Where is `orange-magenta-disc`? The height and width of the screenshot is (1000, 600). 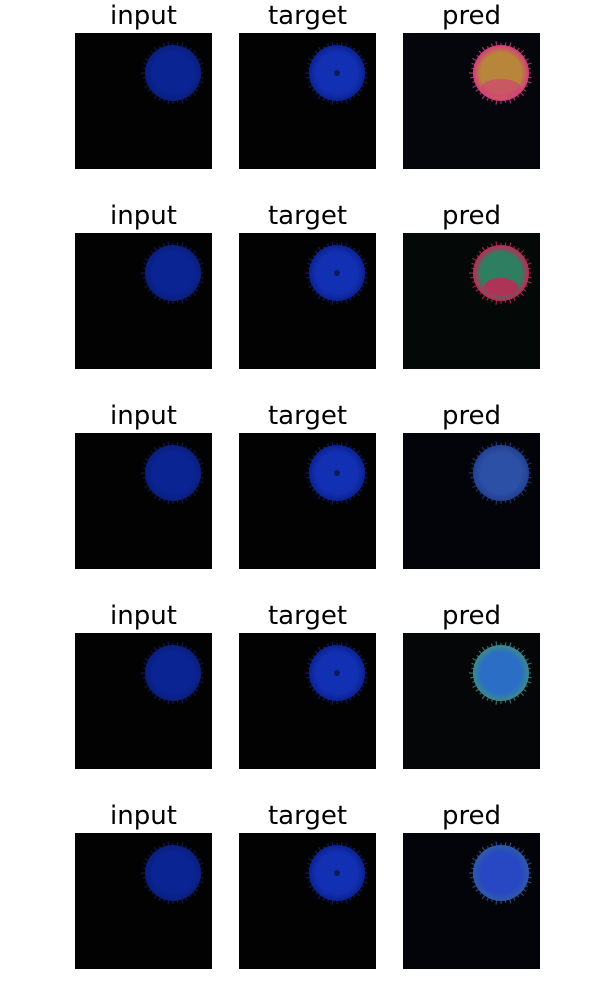
orange-magenta-disc is located at coordinates (471, 101).